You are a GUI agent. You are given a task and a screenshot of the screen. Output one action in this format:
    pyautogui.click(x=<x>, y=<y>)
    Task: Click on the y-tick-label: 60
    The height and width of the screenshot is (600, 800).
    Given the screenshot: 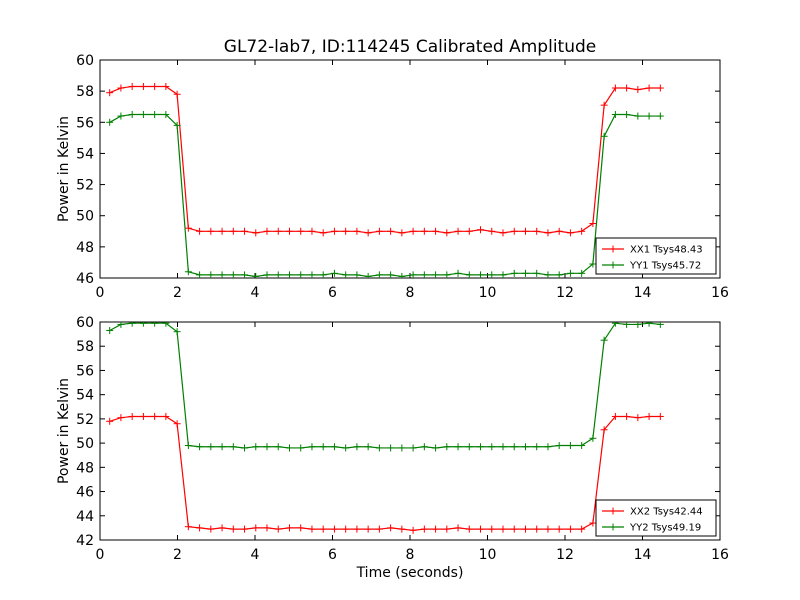 What is the action you would take?
    pyautogui.click(x=85, y=323)
    